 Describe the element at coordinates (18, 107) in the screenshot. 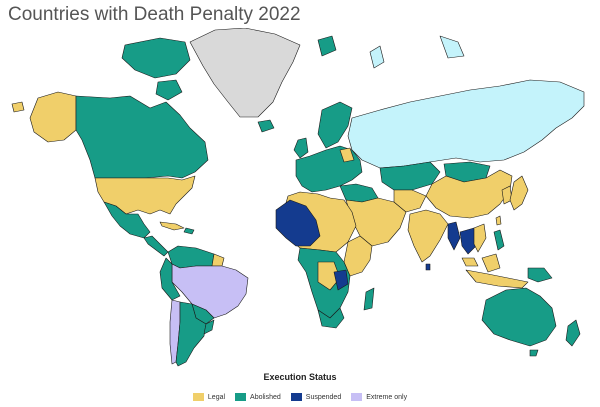

I see `region-aleutians` at that location.